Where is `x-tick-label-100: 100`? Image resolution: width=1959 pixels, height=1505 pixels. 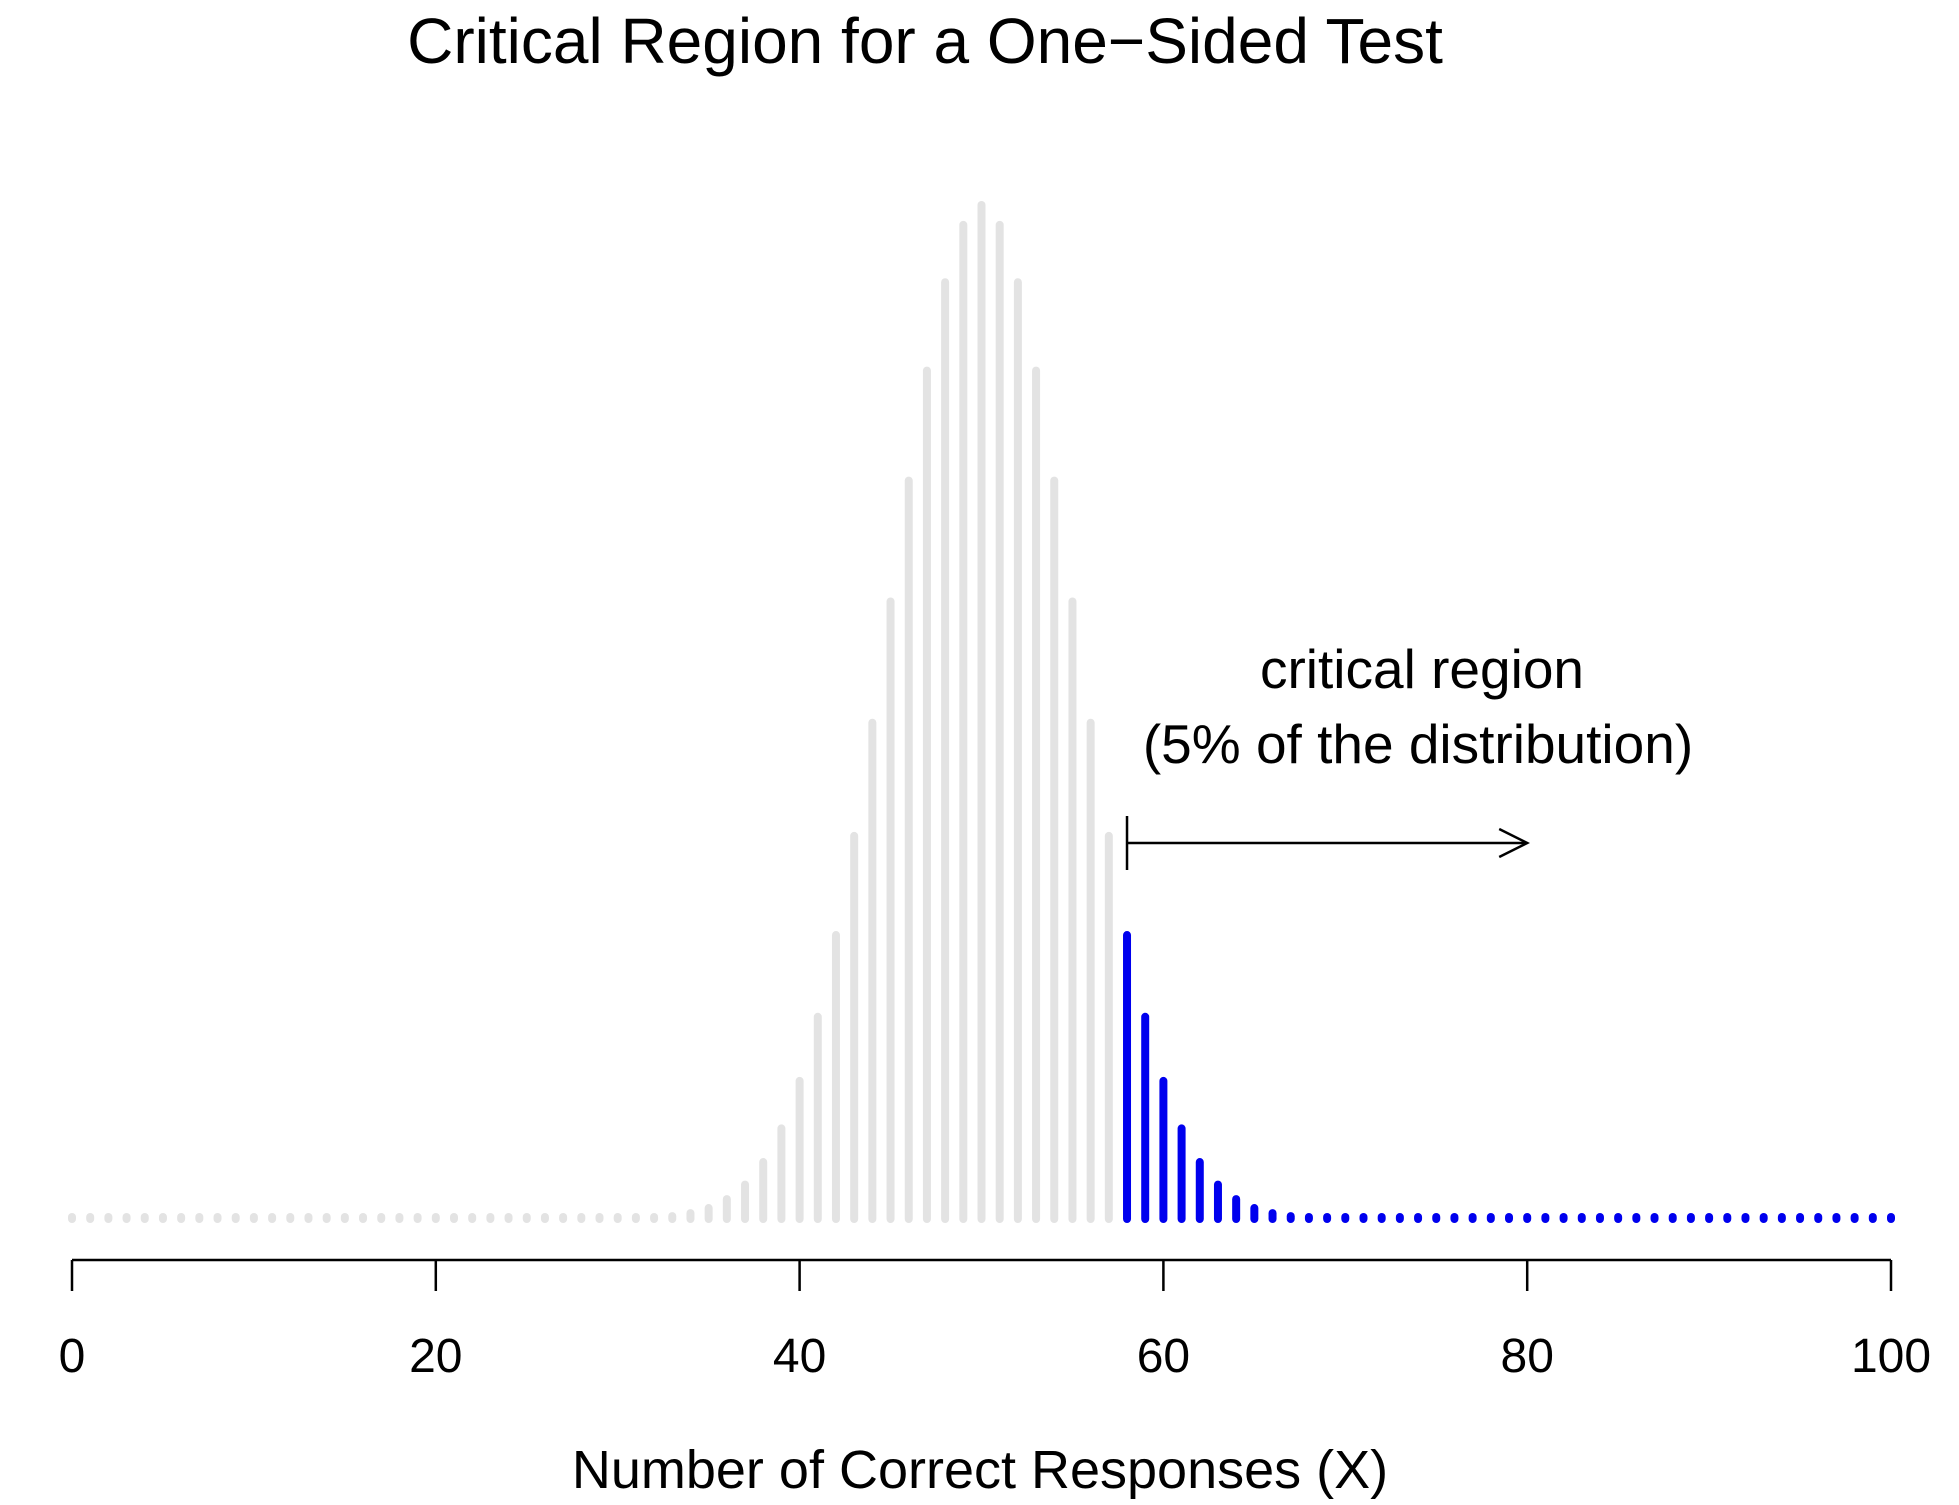 x-tick-label-100: 100 is located at coordinates (1891, 1356).